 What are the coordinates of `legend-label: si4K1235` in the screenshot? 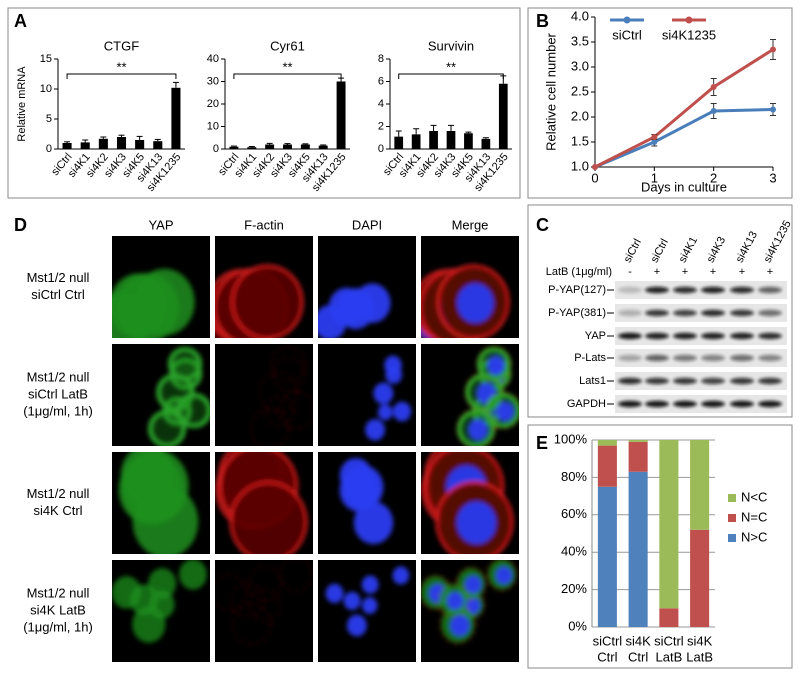 It's located at (689, 34).